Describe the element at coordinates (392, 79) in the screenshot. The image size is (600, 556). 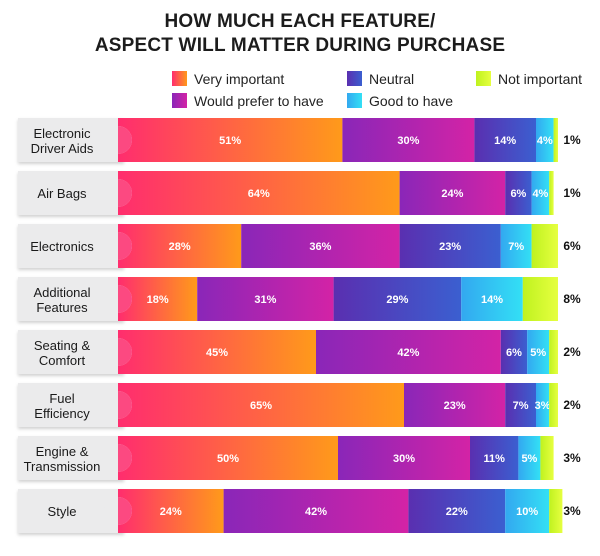
I see `legend-label-neutral: Neutral` at that location.